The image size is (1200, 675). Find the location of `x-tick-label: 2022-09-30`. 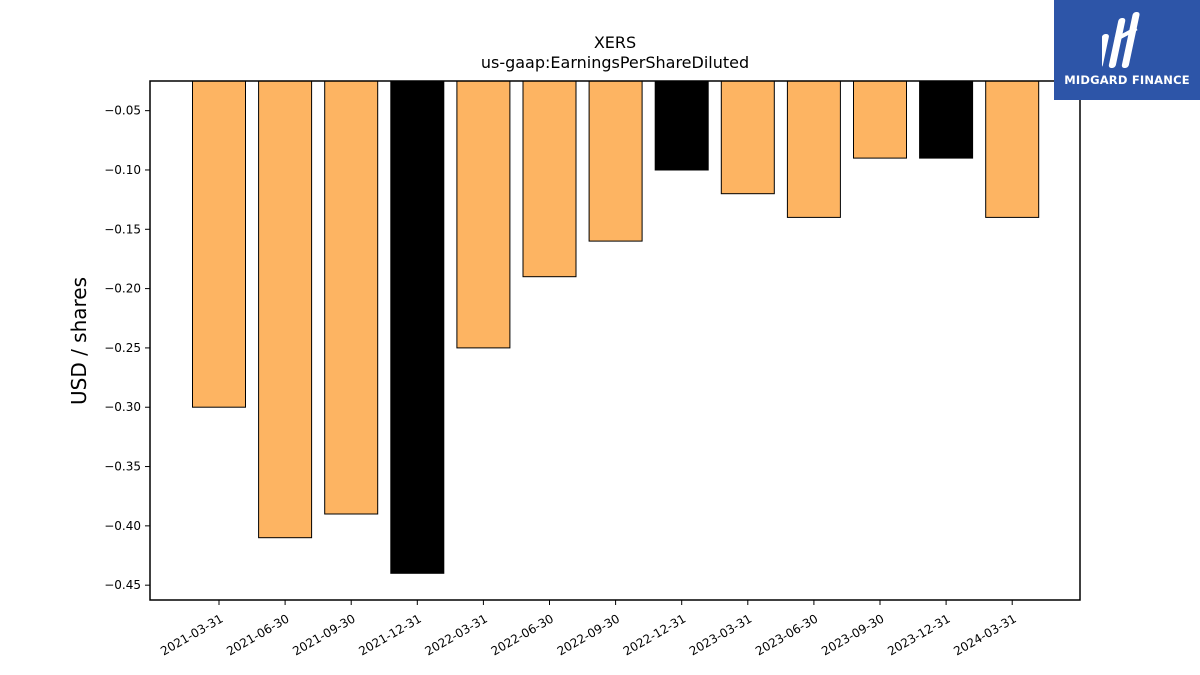

x-tick-label: 2022-09-30 is located at coordinates (588, 634).